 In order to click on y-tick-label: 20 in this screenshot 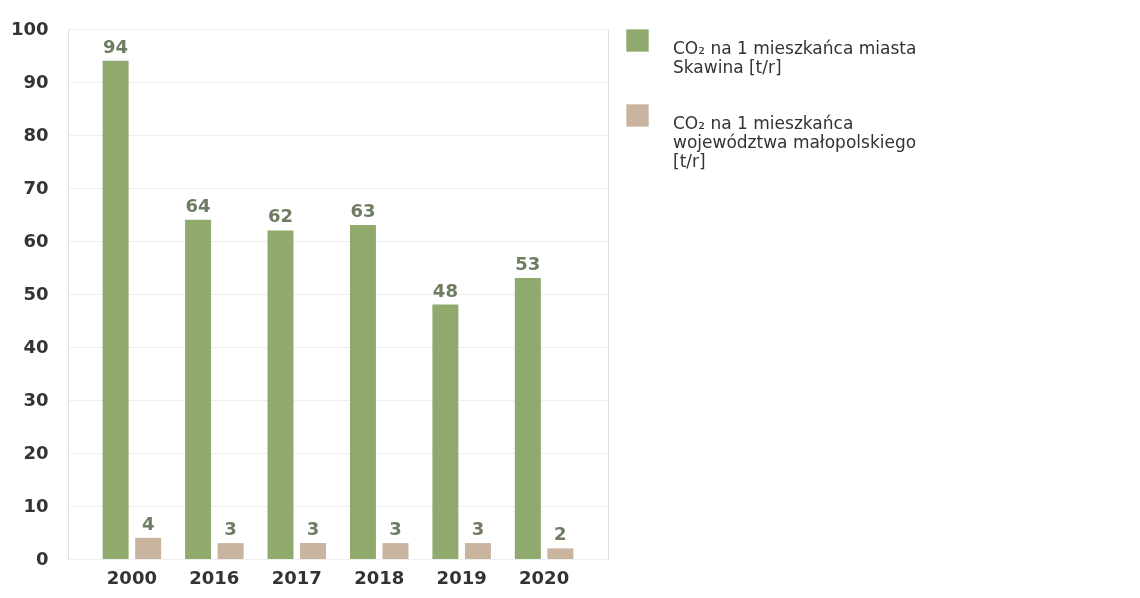, I will do `click(36, 452)`.